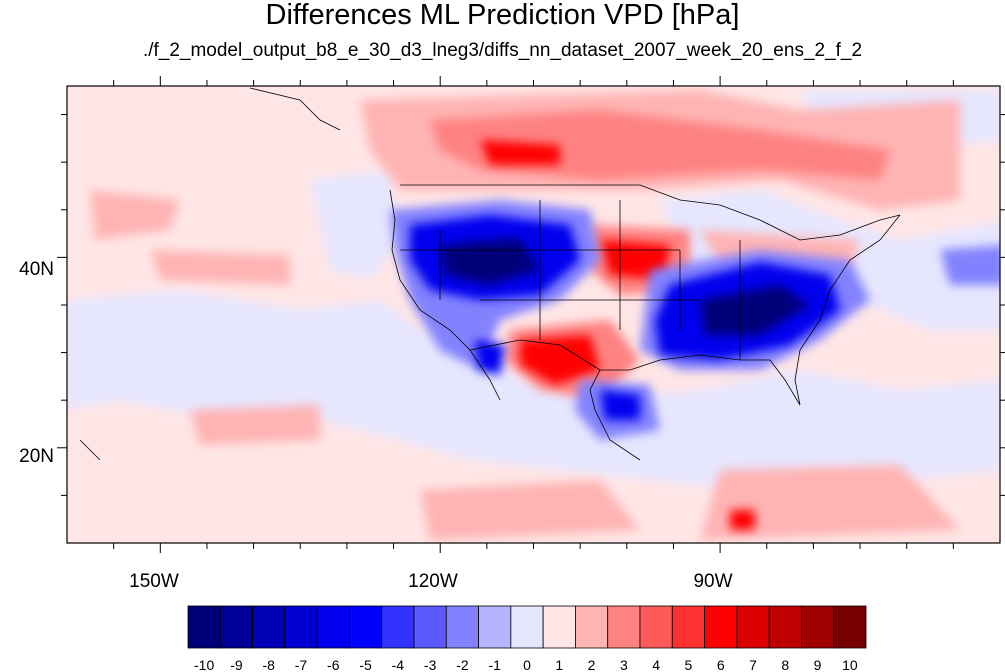 The height and width of the screenshot is (672, 1005). Describe the element at coordinates (204, 664) in the screenshot. I see `colorbar-label: -10` at that location.